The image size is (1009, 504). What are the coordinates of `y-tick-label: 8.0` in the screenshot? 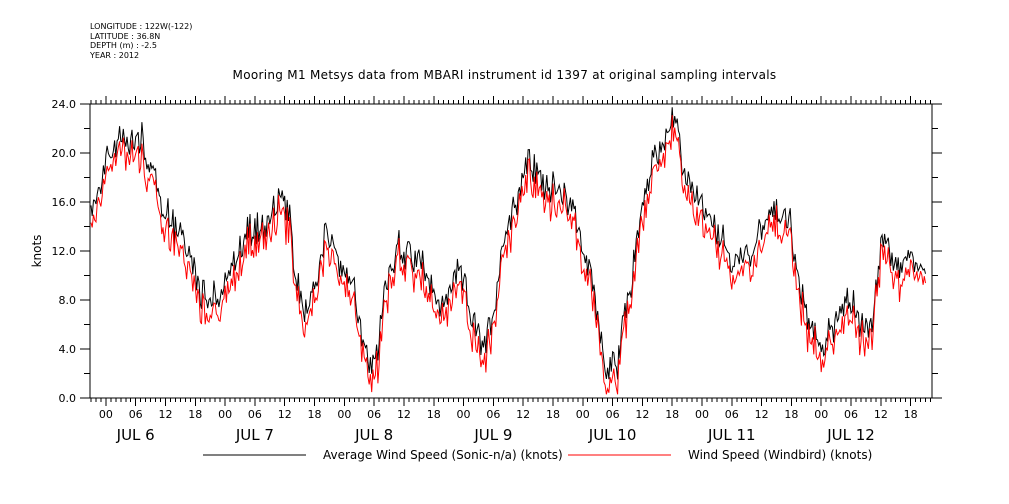 It's located at (68, 300).